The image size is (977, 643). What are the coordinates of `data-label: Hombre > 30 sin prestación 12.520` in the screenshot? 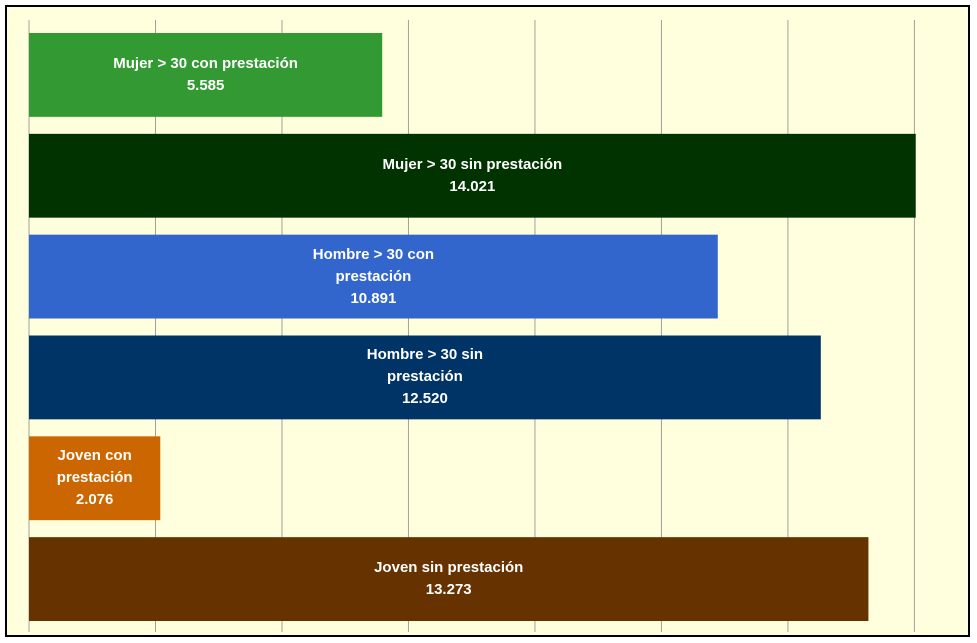 It's located at (425, 378).